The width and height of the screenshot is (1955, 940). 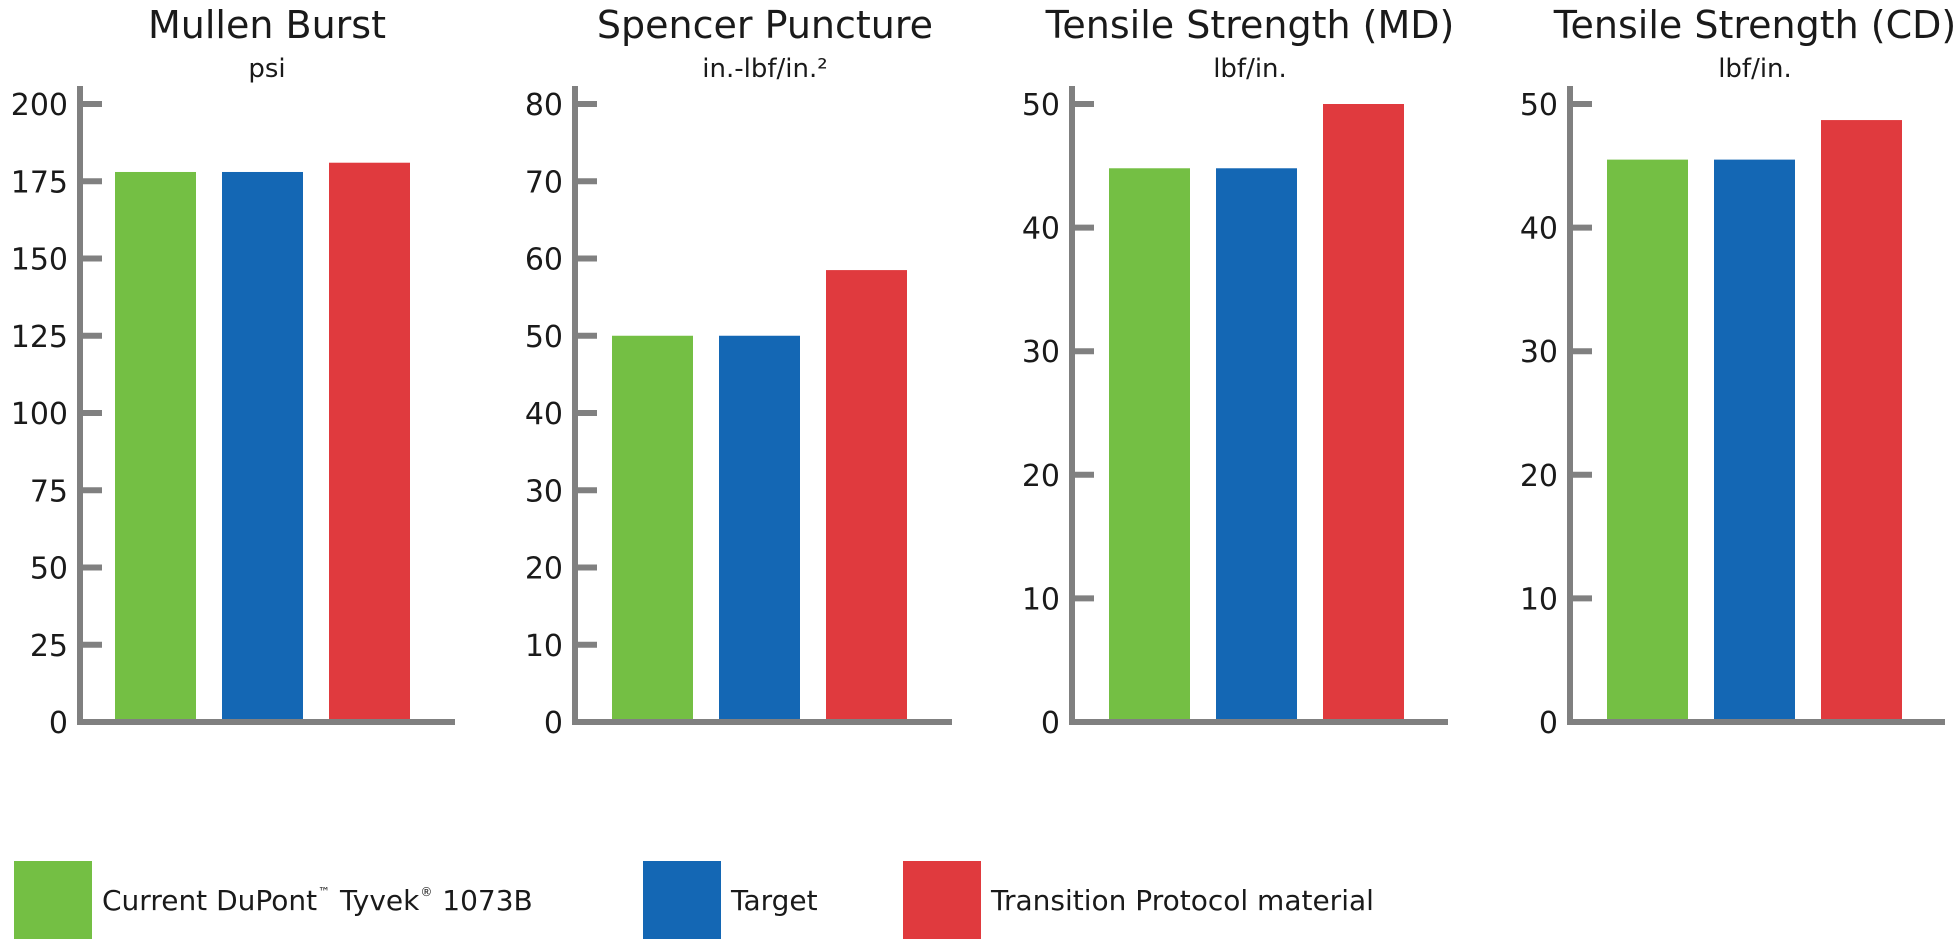 I want to click on chart-title: Tensile Strength (MD), so click(x=1250, y=25).